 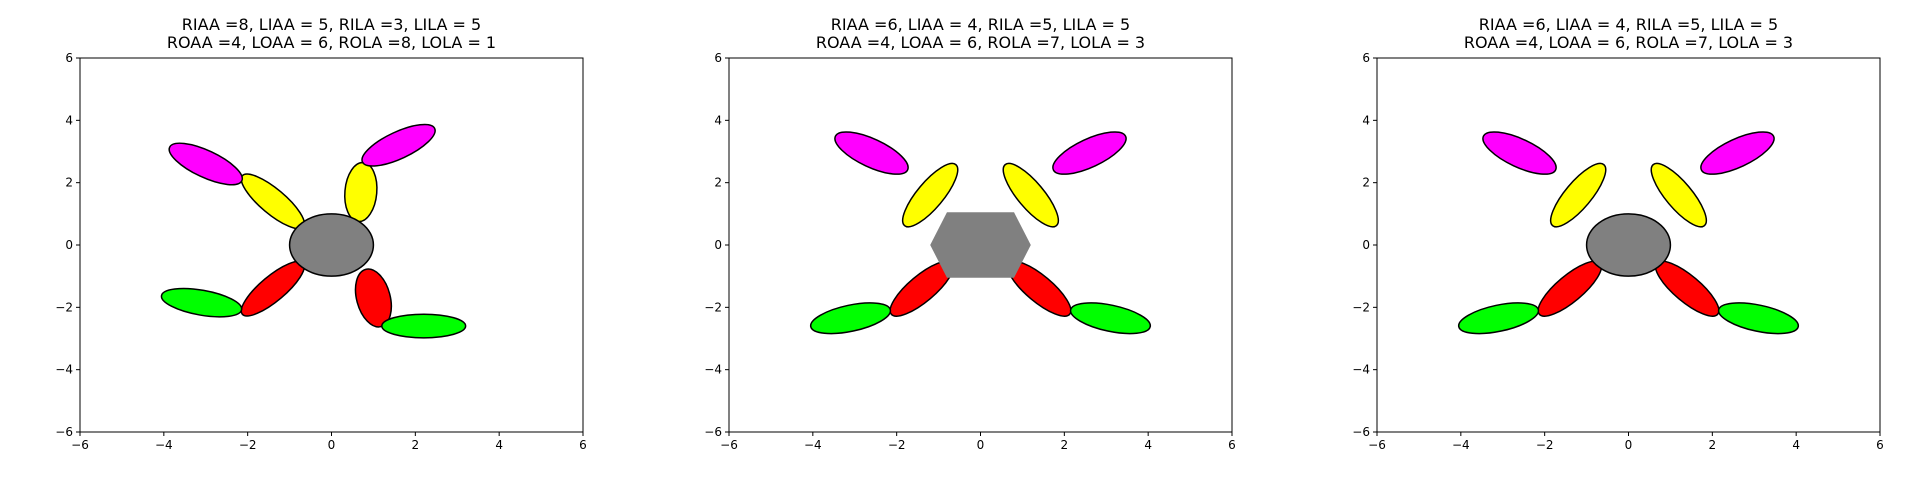 I want to click on panel-title-line-1: RIAA =8, LIAA = 5, RILA =3, LILA = 5, so click(x=331, y=24).